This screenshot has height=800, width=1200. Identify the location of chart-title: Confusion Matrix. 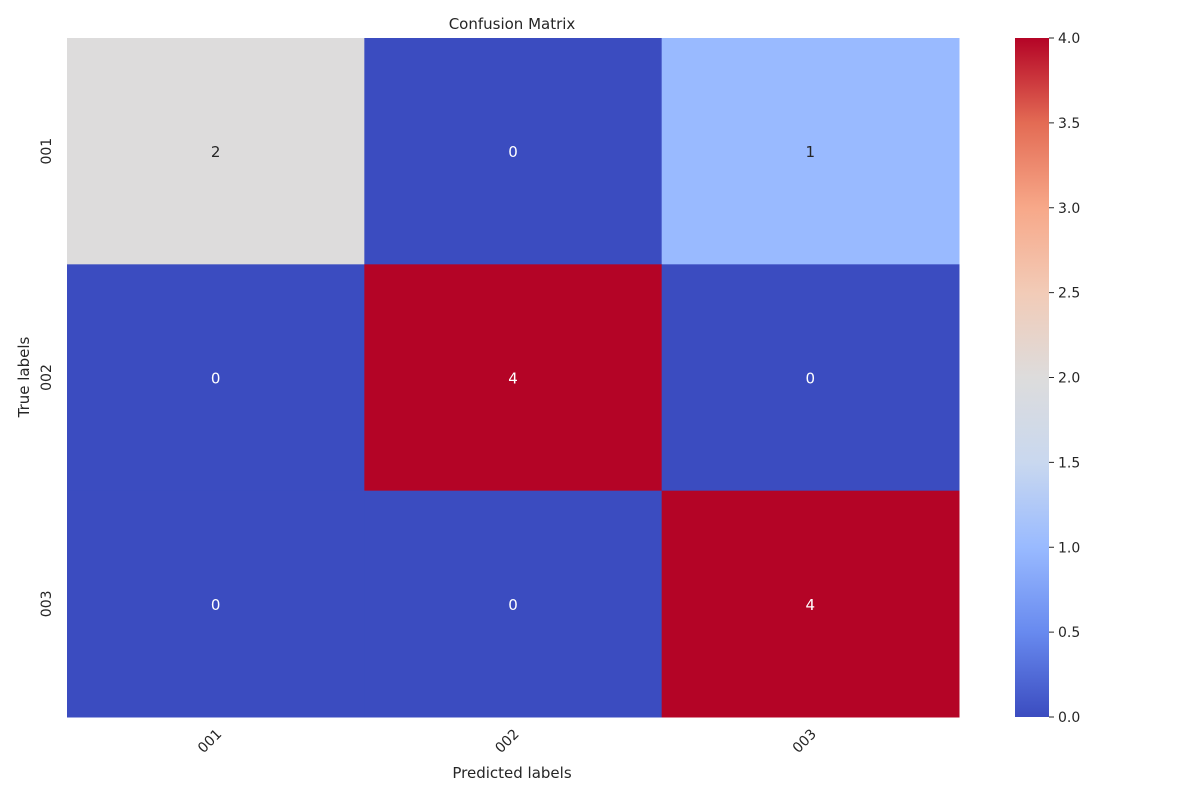
(512, 24).